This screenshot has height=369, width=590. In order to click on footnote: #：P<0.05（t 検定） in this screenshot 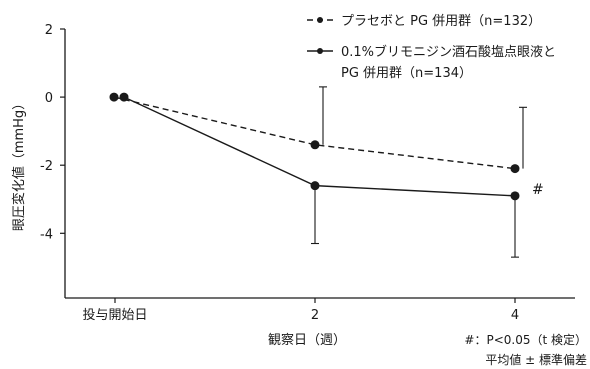, I will do `click(525, 339)`.